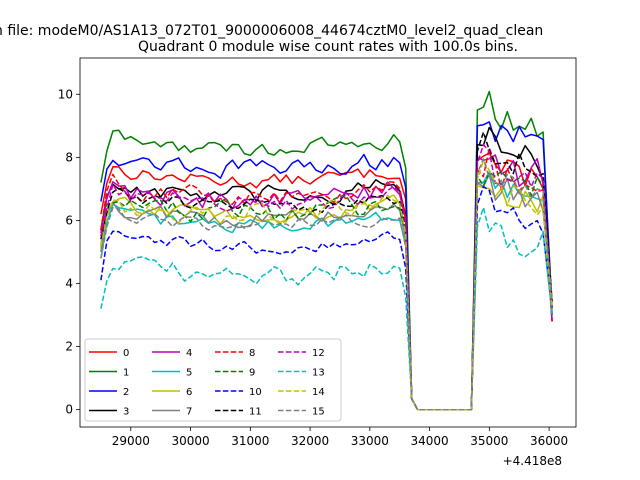 The image size is (640, 480). Describe the element at coordinates (213, 380) in the screenshot. I see `legend-frame` at that location.